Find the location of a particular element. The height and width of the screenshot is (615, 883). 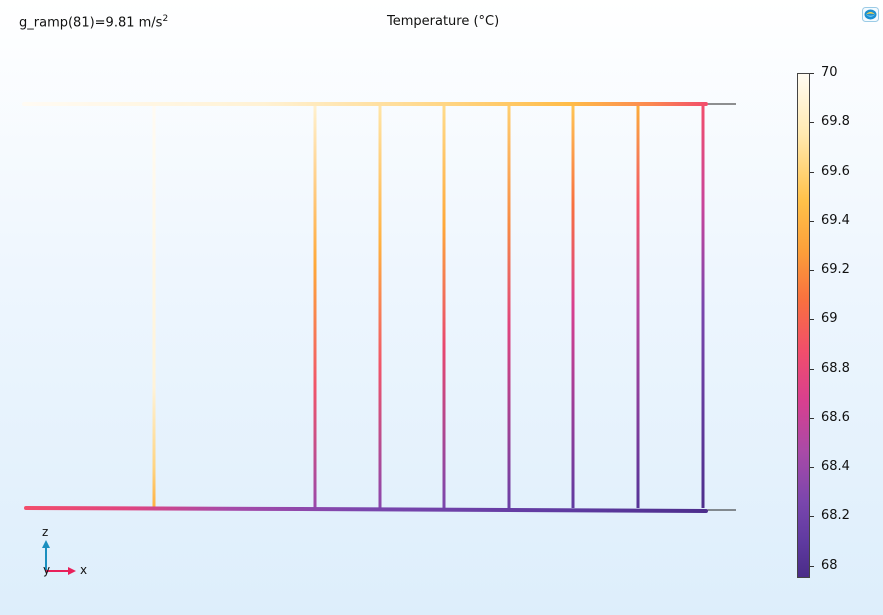

parameter-text: g_ramp(81)=9.81 m/s is located at coordinates (91, 23).